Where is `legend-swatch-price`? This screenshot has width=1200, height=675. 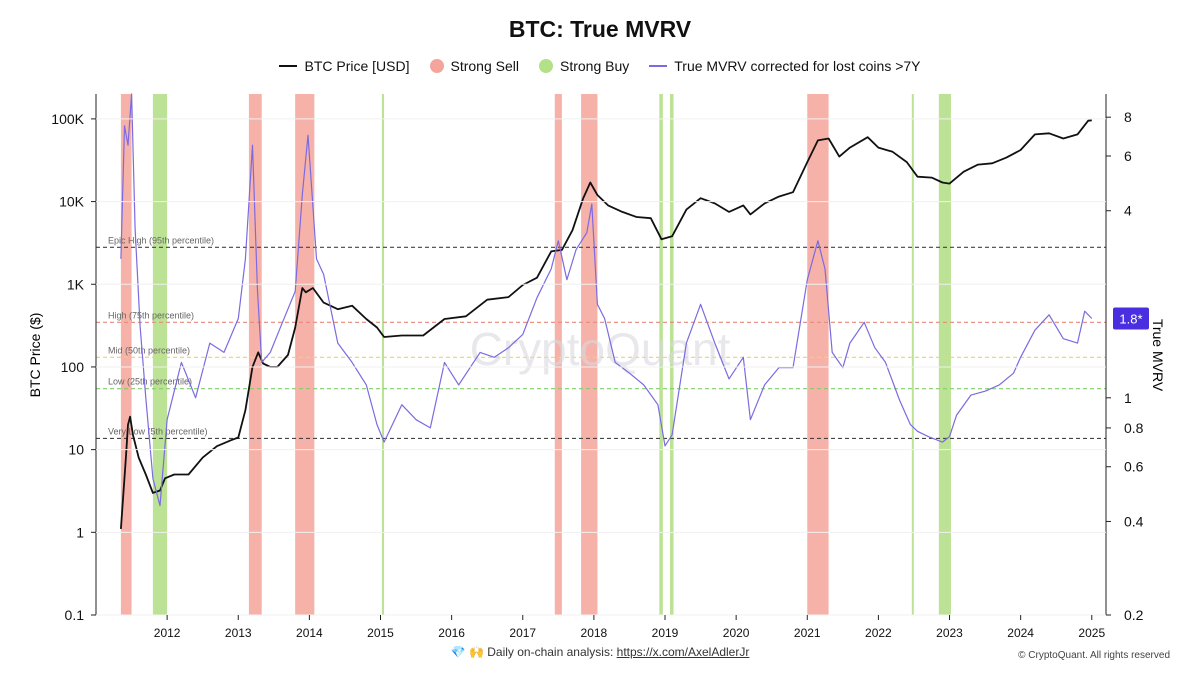
legend-swatch-price is located at coordinates (288, 66).